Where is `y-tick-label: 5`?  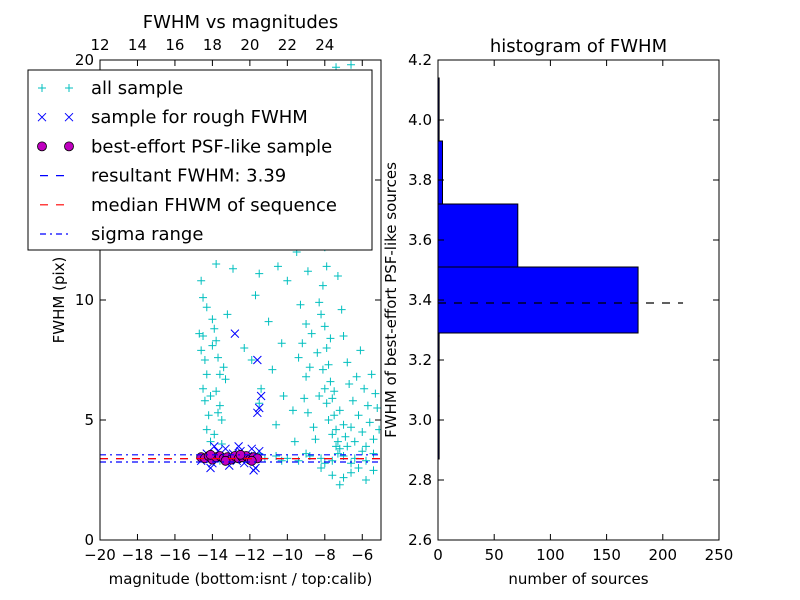
y-tick-label: 5 is located at coordinates (89, 420).